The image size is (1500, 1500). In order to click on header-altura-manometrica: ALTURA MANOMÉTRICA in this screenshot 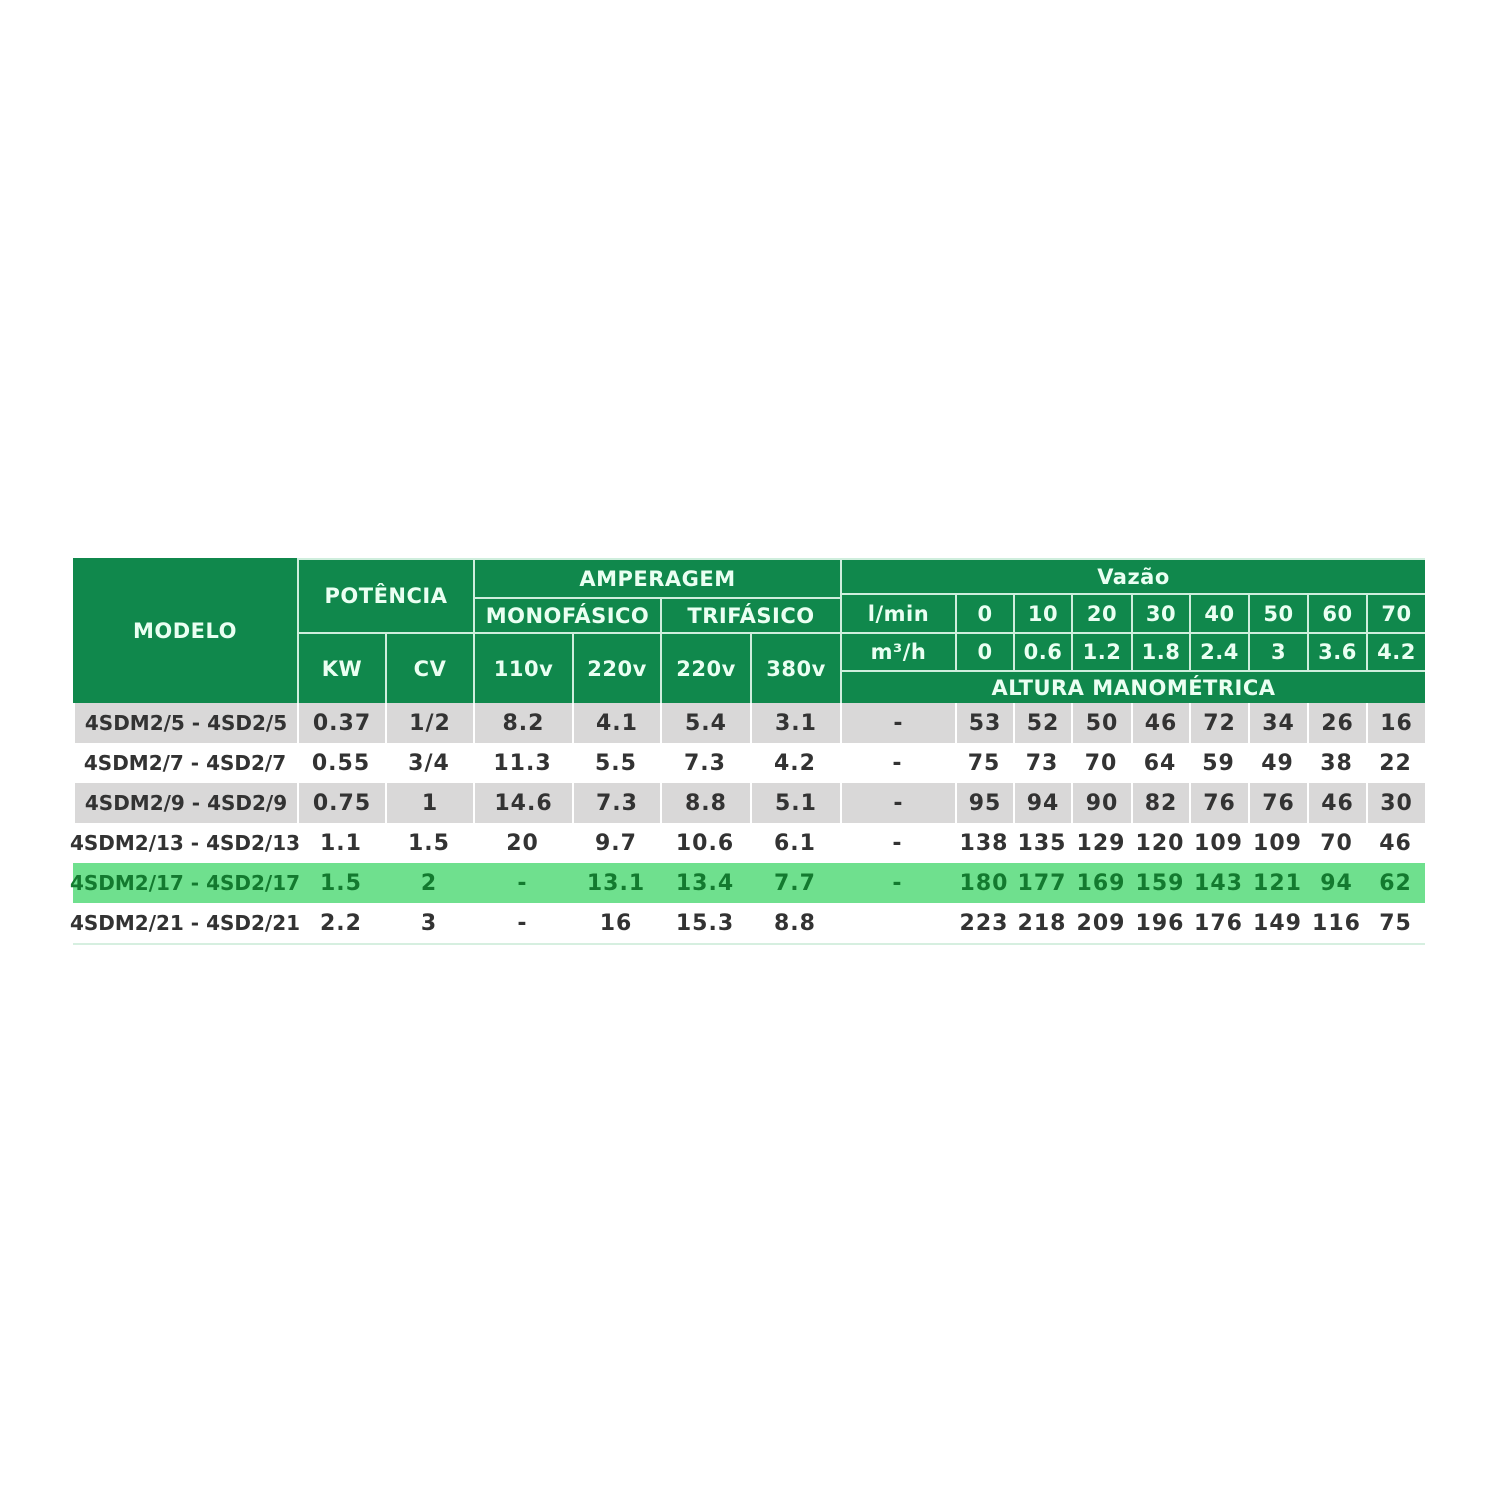, I will do `click(1132, 686)`.